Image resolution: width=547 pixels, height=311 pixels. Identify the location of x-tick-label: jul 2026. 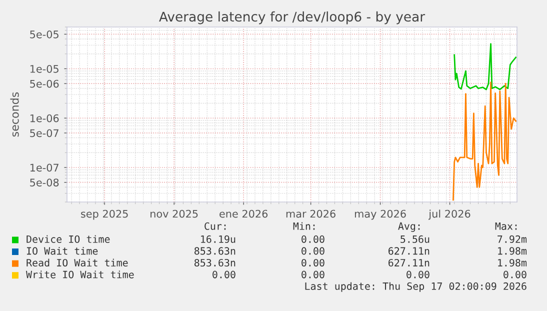
(449, 215).